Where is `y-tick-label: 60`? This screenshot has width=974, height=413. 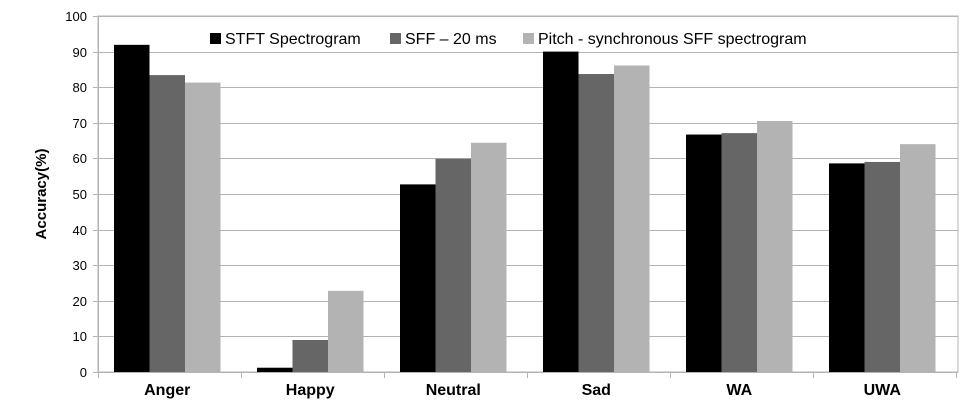 y-tick-label: 60 is located at coordinates (80, 158).